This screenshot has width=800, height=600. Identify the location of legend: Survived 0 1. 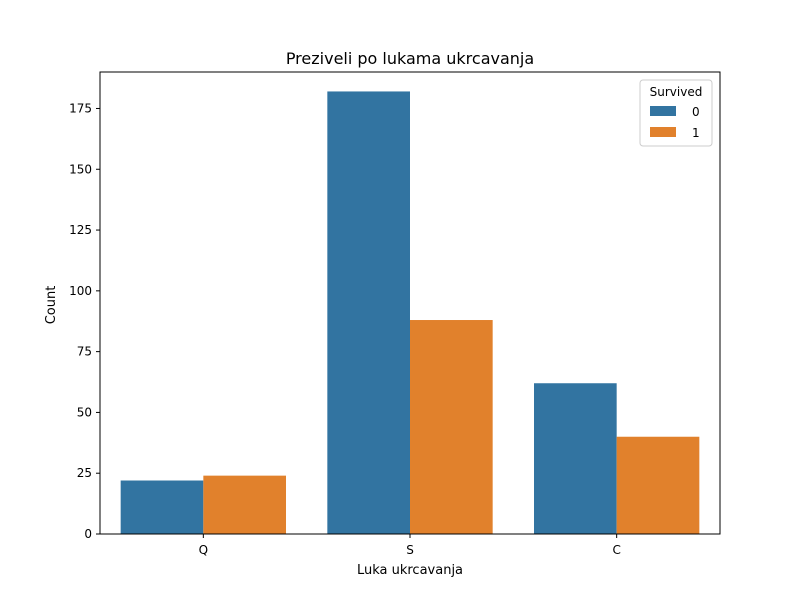
(676, 113).